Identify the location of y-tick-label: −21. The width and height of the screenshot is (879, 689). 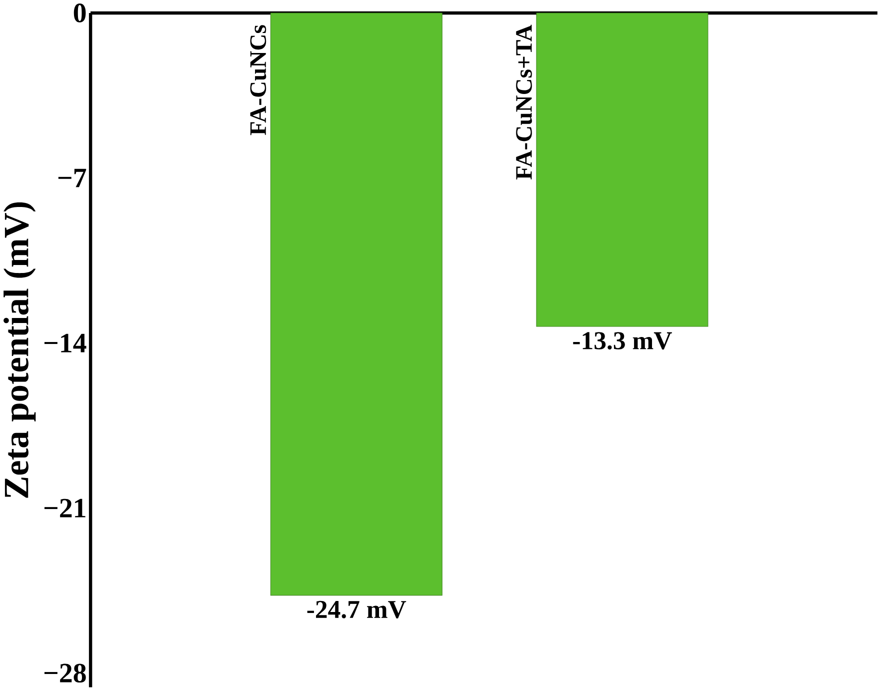
(65, 508).